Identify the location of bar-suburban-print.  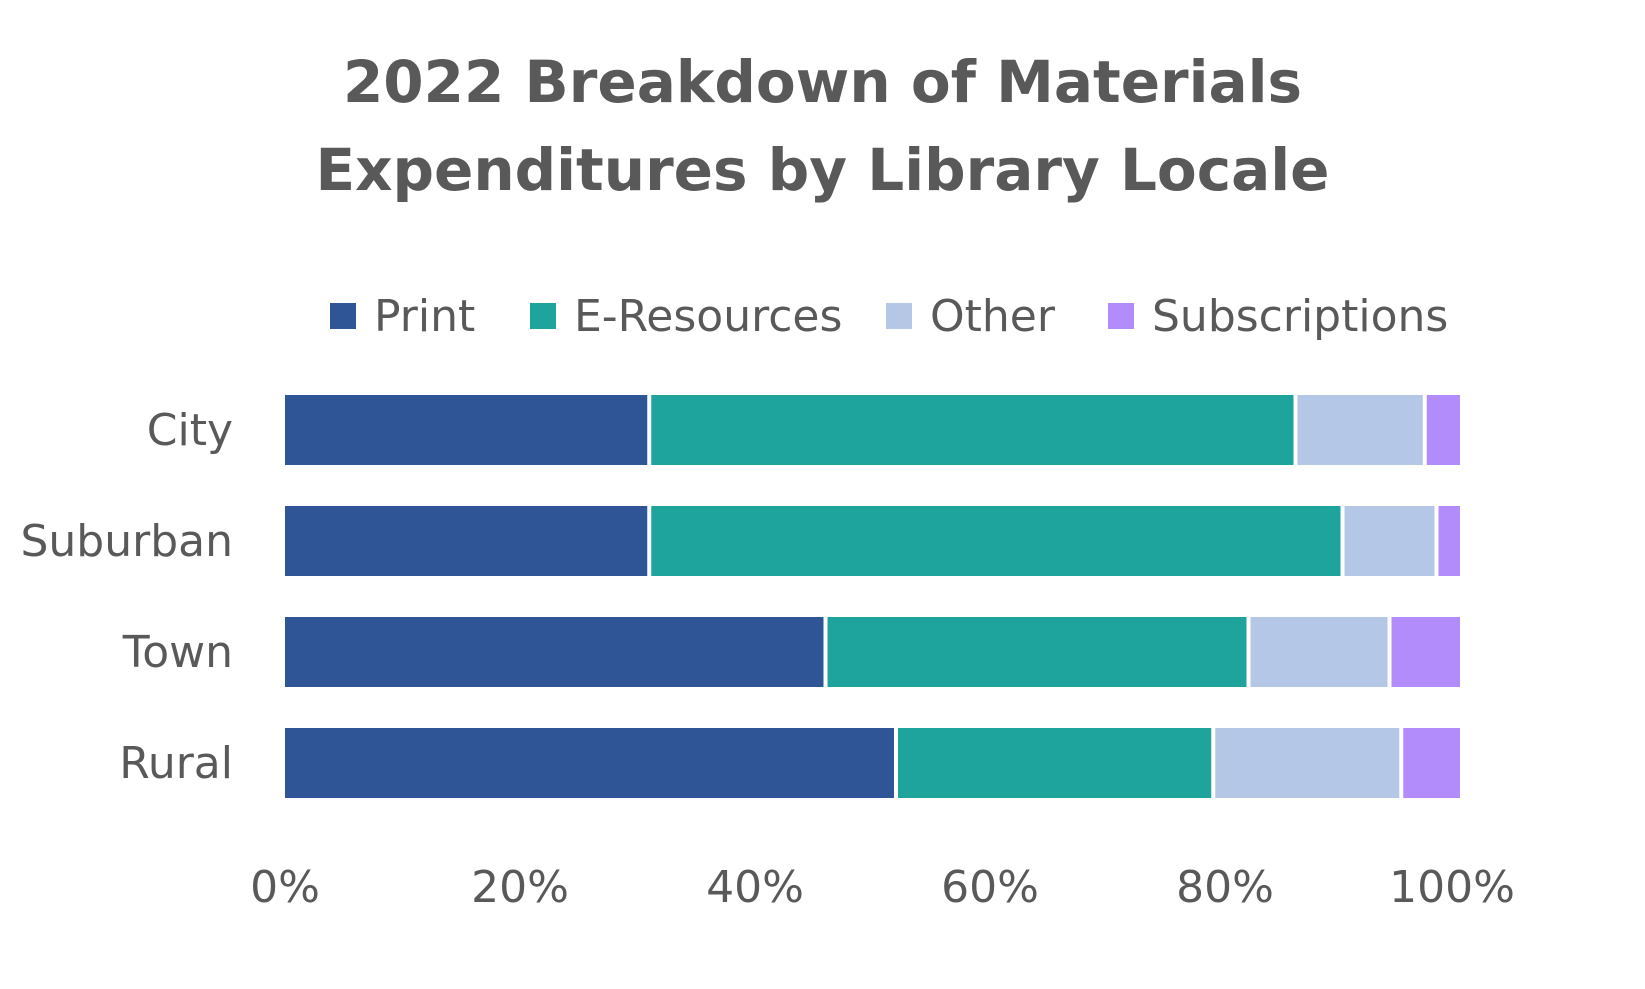
(466, 541).